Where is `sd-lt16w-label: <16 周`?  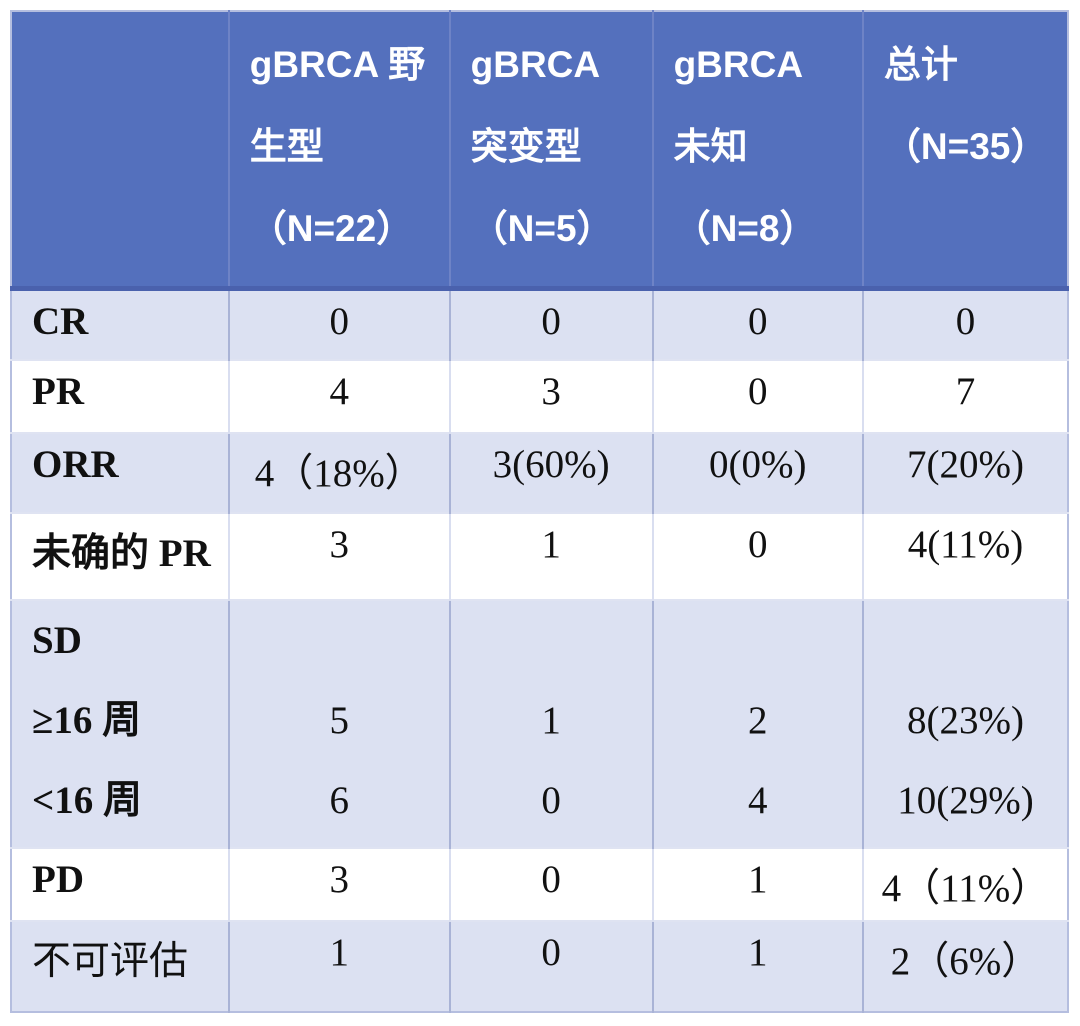 sd-lt16w-label: <16 周 is located at coordinates (87, 800).